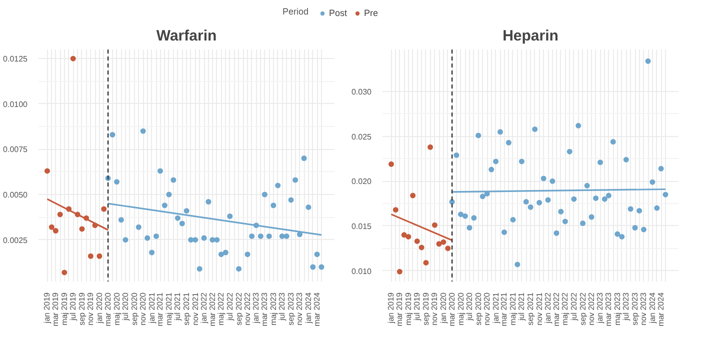 This screenshot has width=709, height=355. What do you see at coordinates (626, 307) in the screenshot?
I see `x-tick-label: jul 2023` at bounding box center [626, 307].